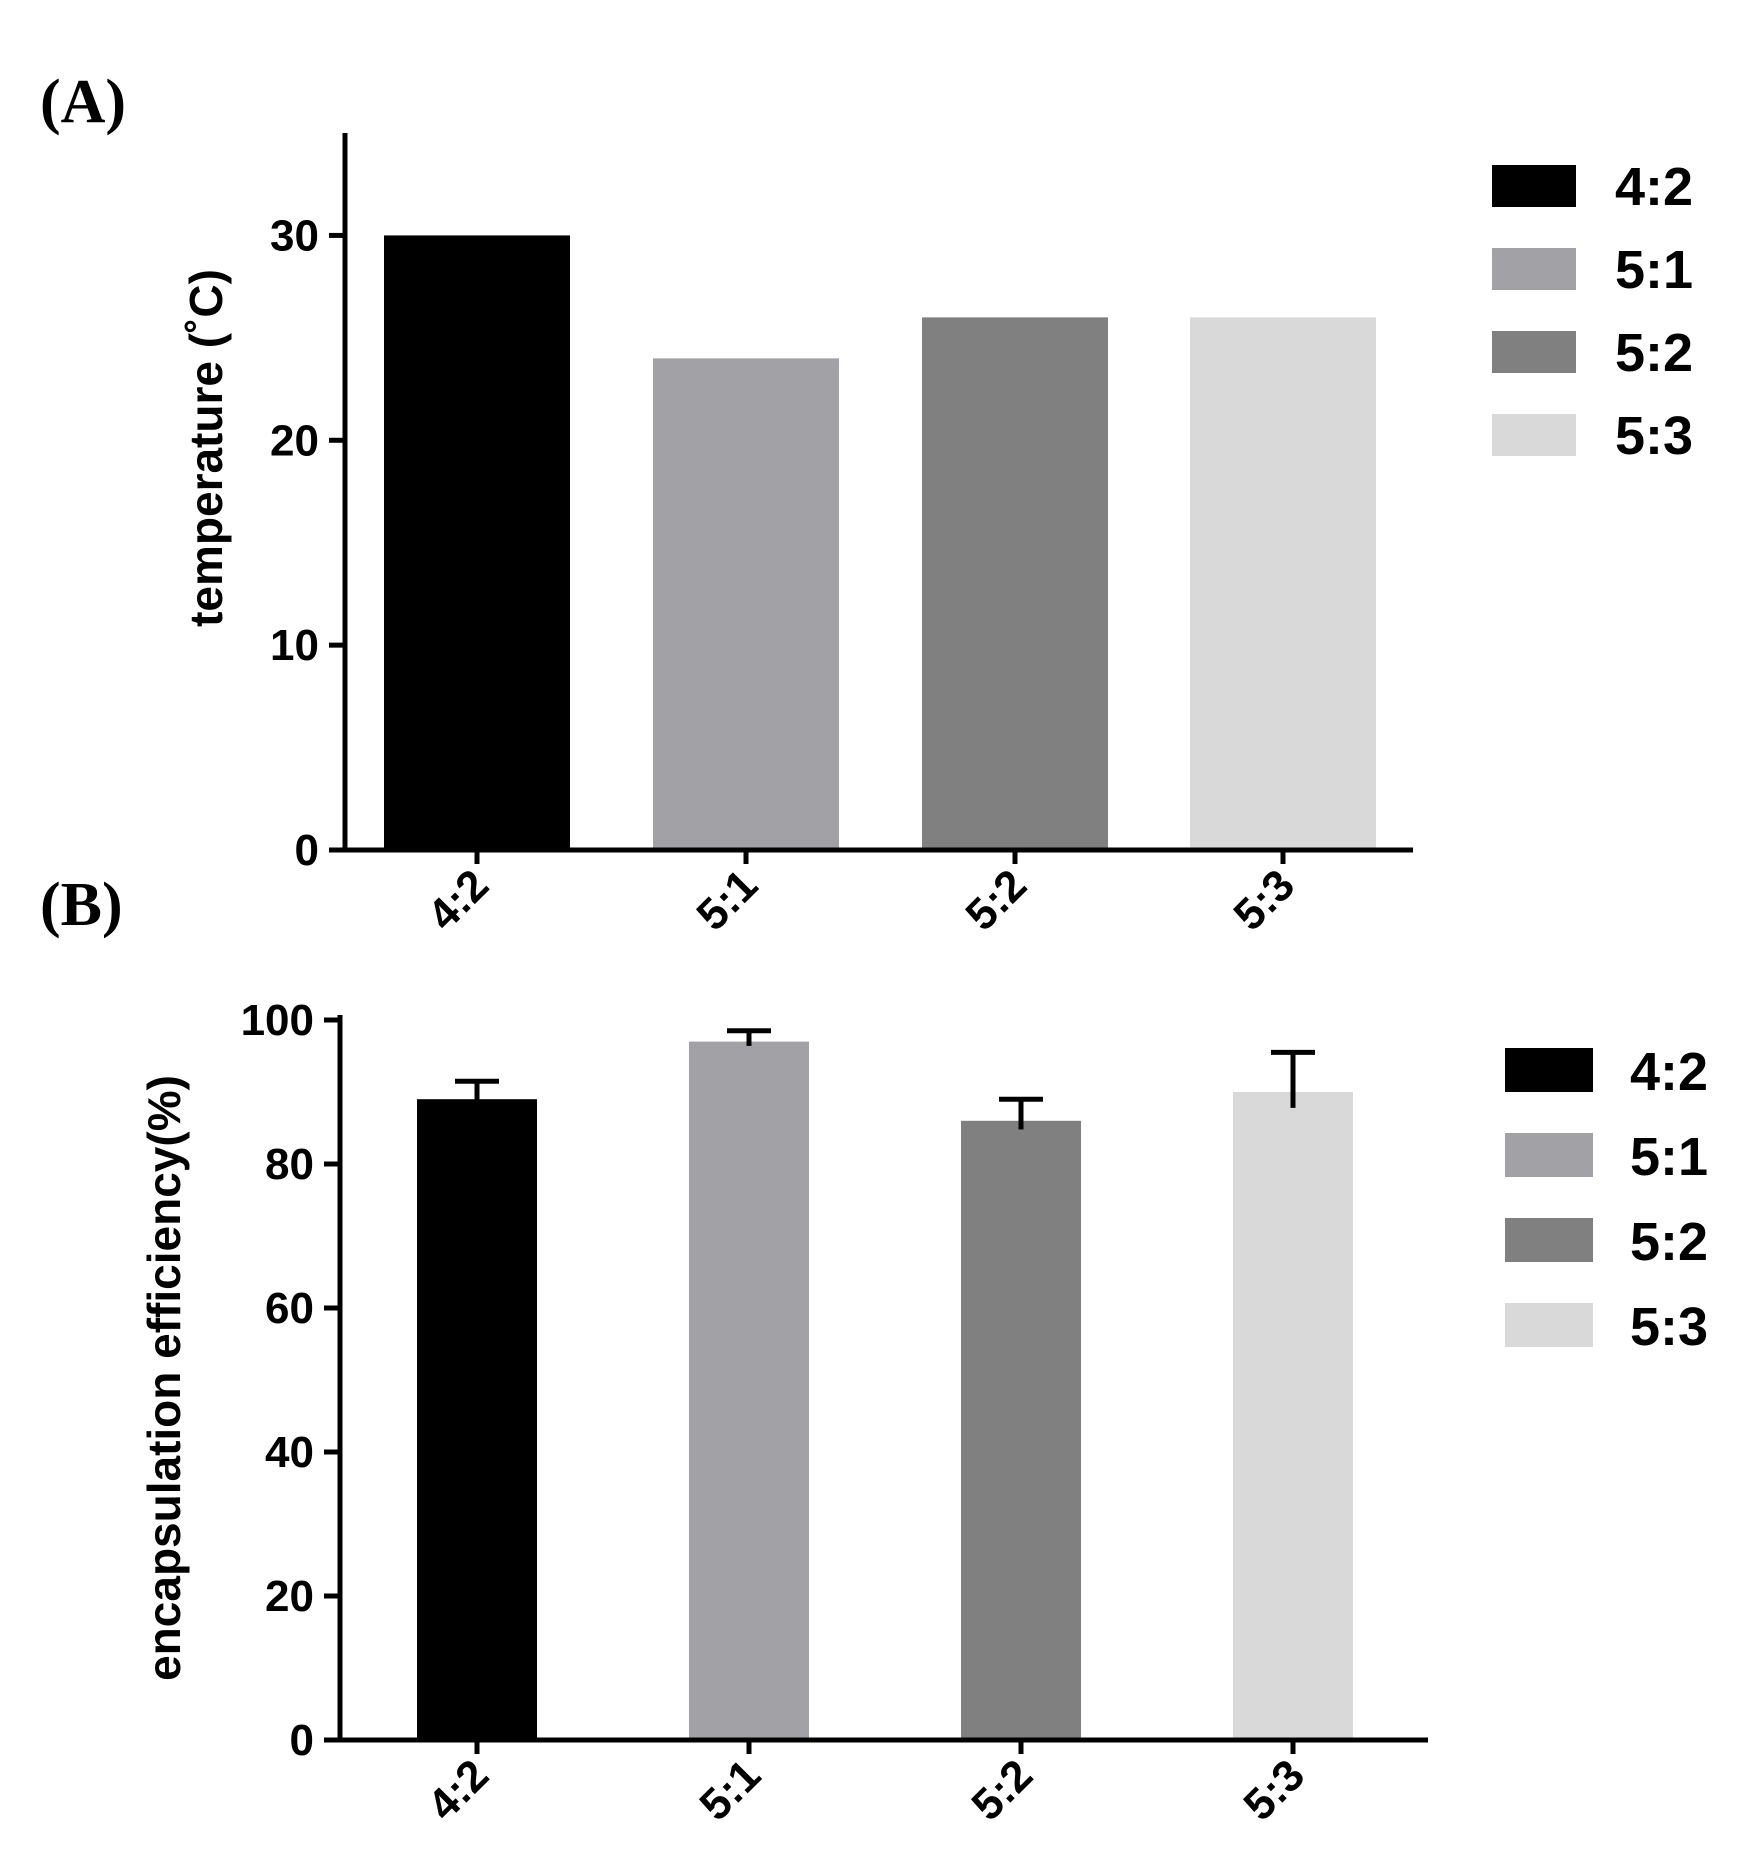 The width and height of the screenshot is (1739, 1875). What do you see at coordinates (866, 1785) in the screenshot?
I see `panel-b-x-ticks: 4:2 5:1 5:2 5:3` at bounding box center [866, 1785].